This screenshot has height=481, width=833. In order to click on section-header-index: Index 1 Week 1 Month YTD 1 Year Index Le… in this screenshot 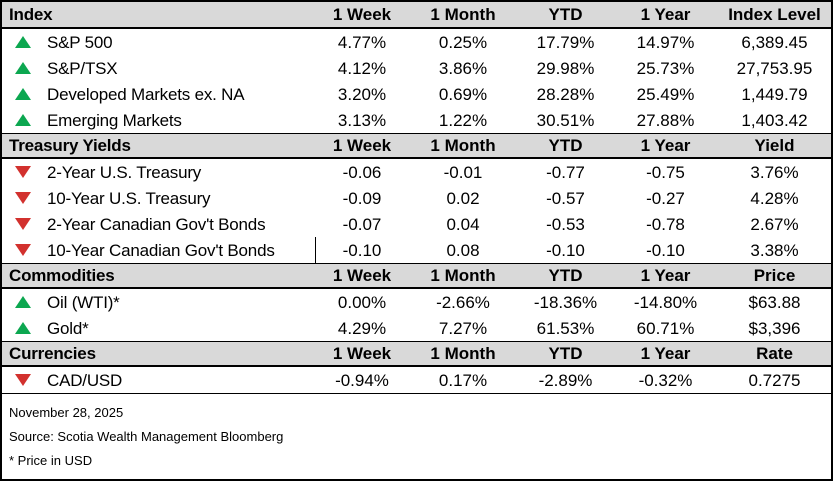, I will do `click(416, 15)`.